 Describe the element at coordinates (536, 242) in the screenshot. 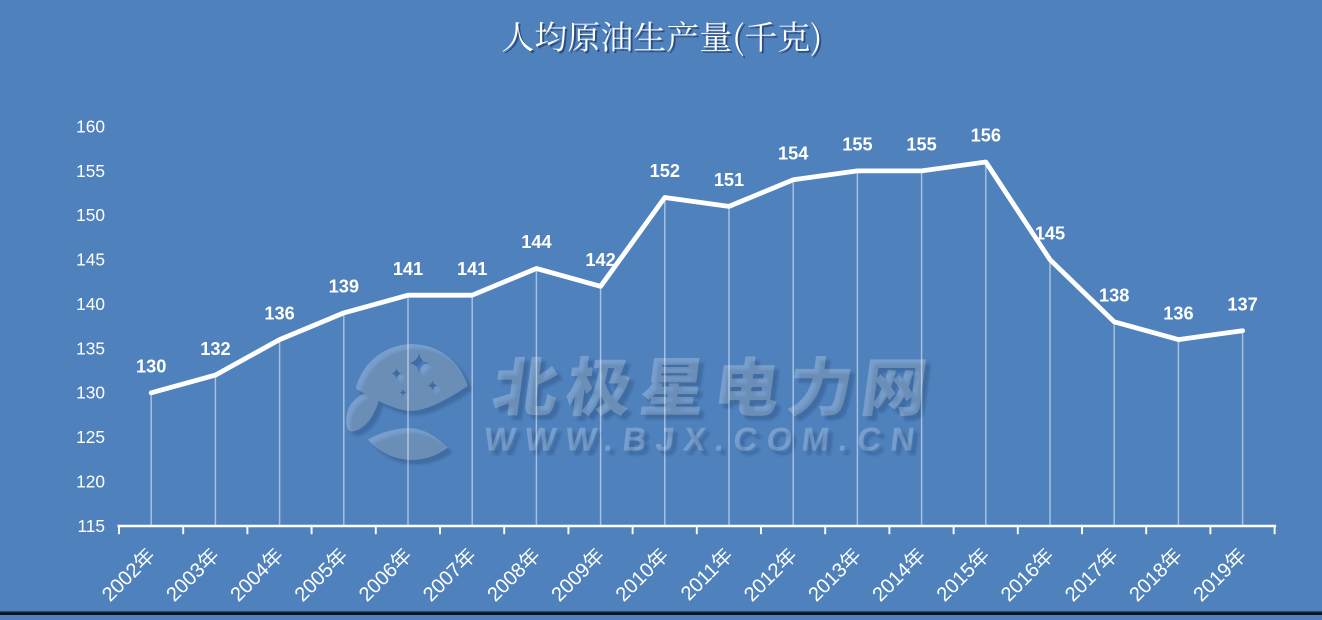

I see `svg-text: 144` at that location.